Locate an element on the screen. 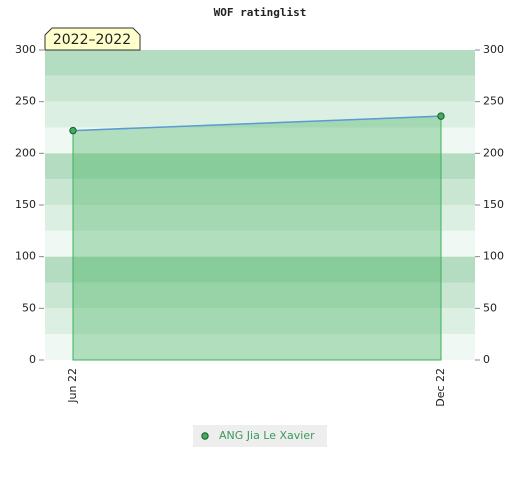 This screenshot has width=520, height=484. y-tick-label: 250 is located at coordinates (25, 101).